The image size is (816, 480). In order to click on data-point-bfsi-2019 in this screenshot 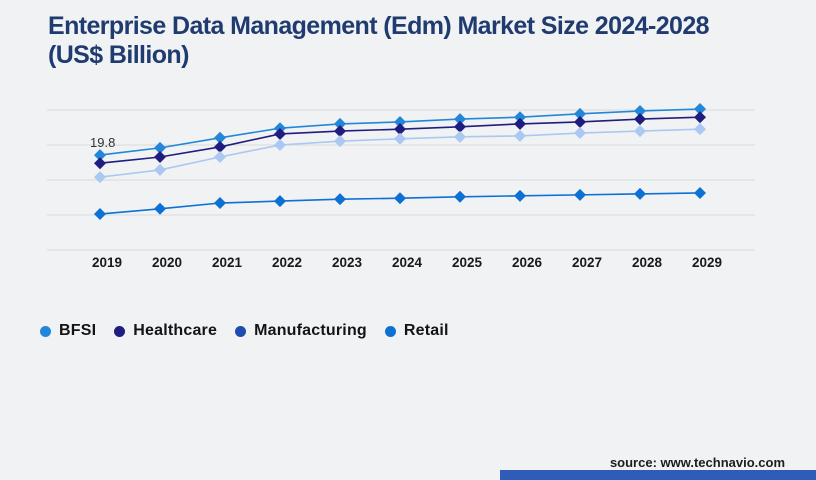, I will do `click(100, 155)`.